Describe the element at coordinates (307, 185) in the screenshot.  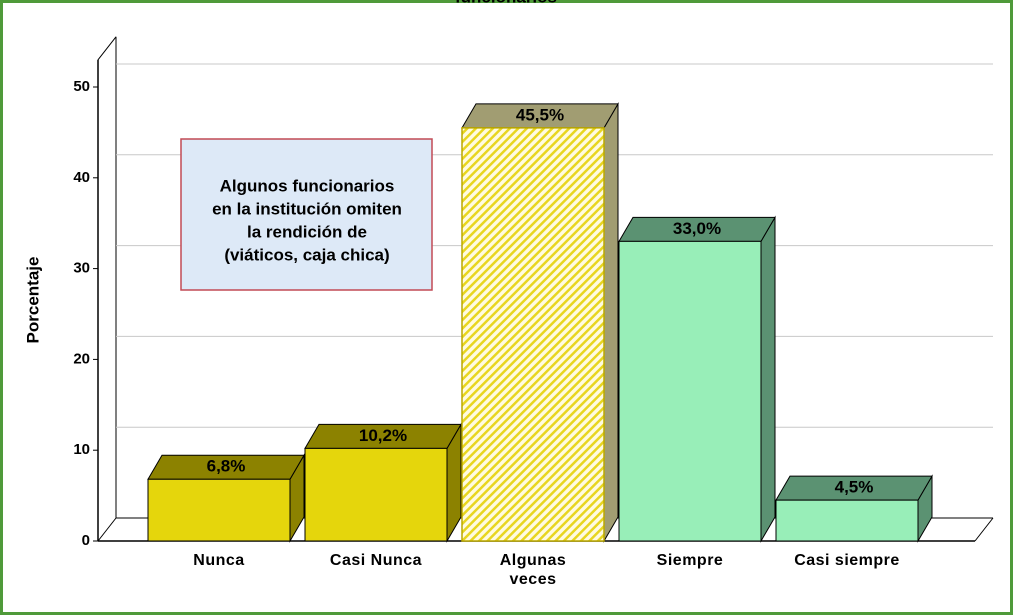
I see `annotation-line: Algunos funcionarios` at that location.